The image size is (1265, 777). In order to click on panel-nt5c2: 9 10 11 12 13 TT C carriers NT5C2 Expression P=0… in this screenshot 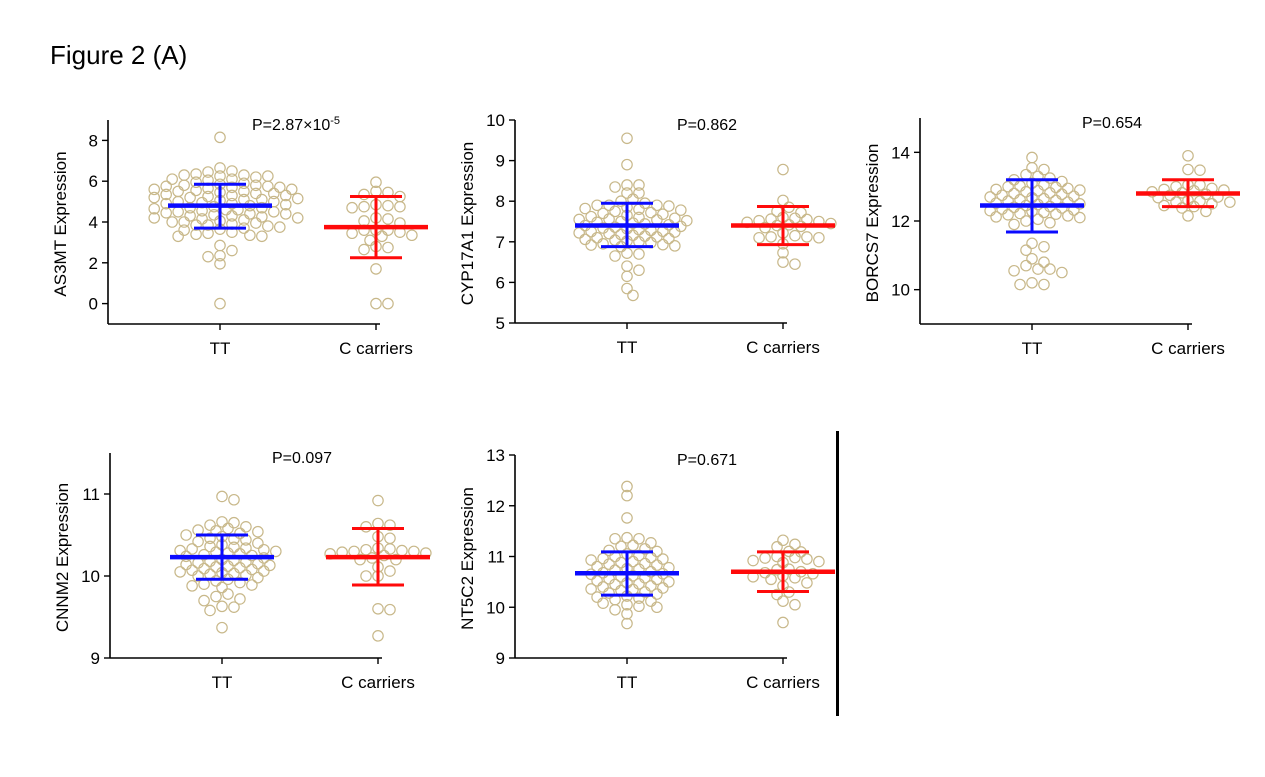, I will do `click(646, 569)`.